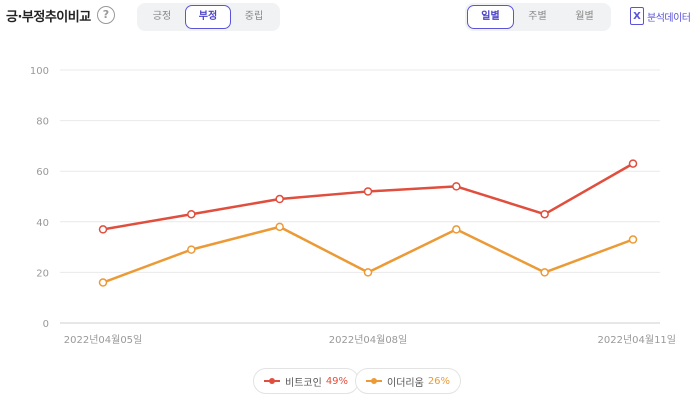  Describe the element at coordinates (42, 223) in the screenshot. I see `y-tick-label: 40` at that location.